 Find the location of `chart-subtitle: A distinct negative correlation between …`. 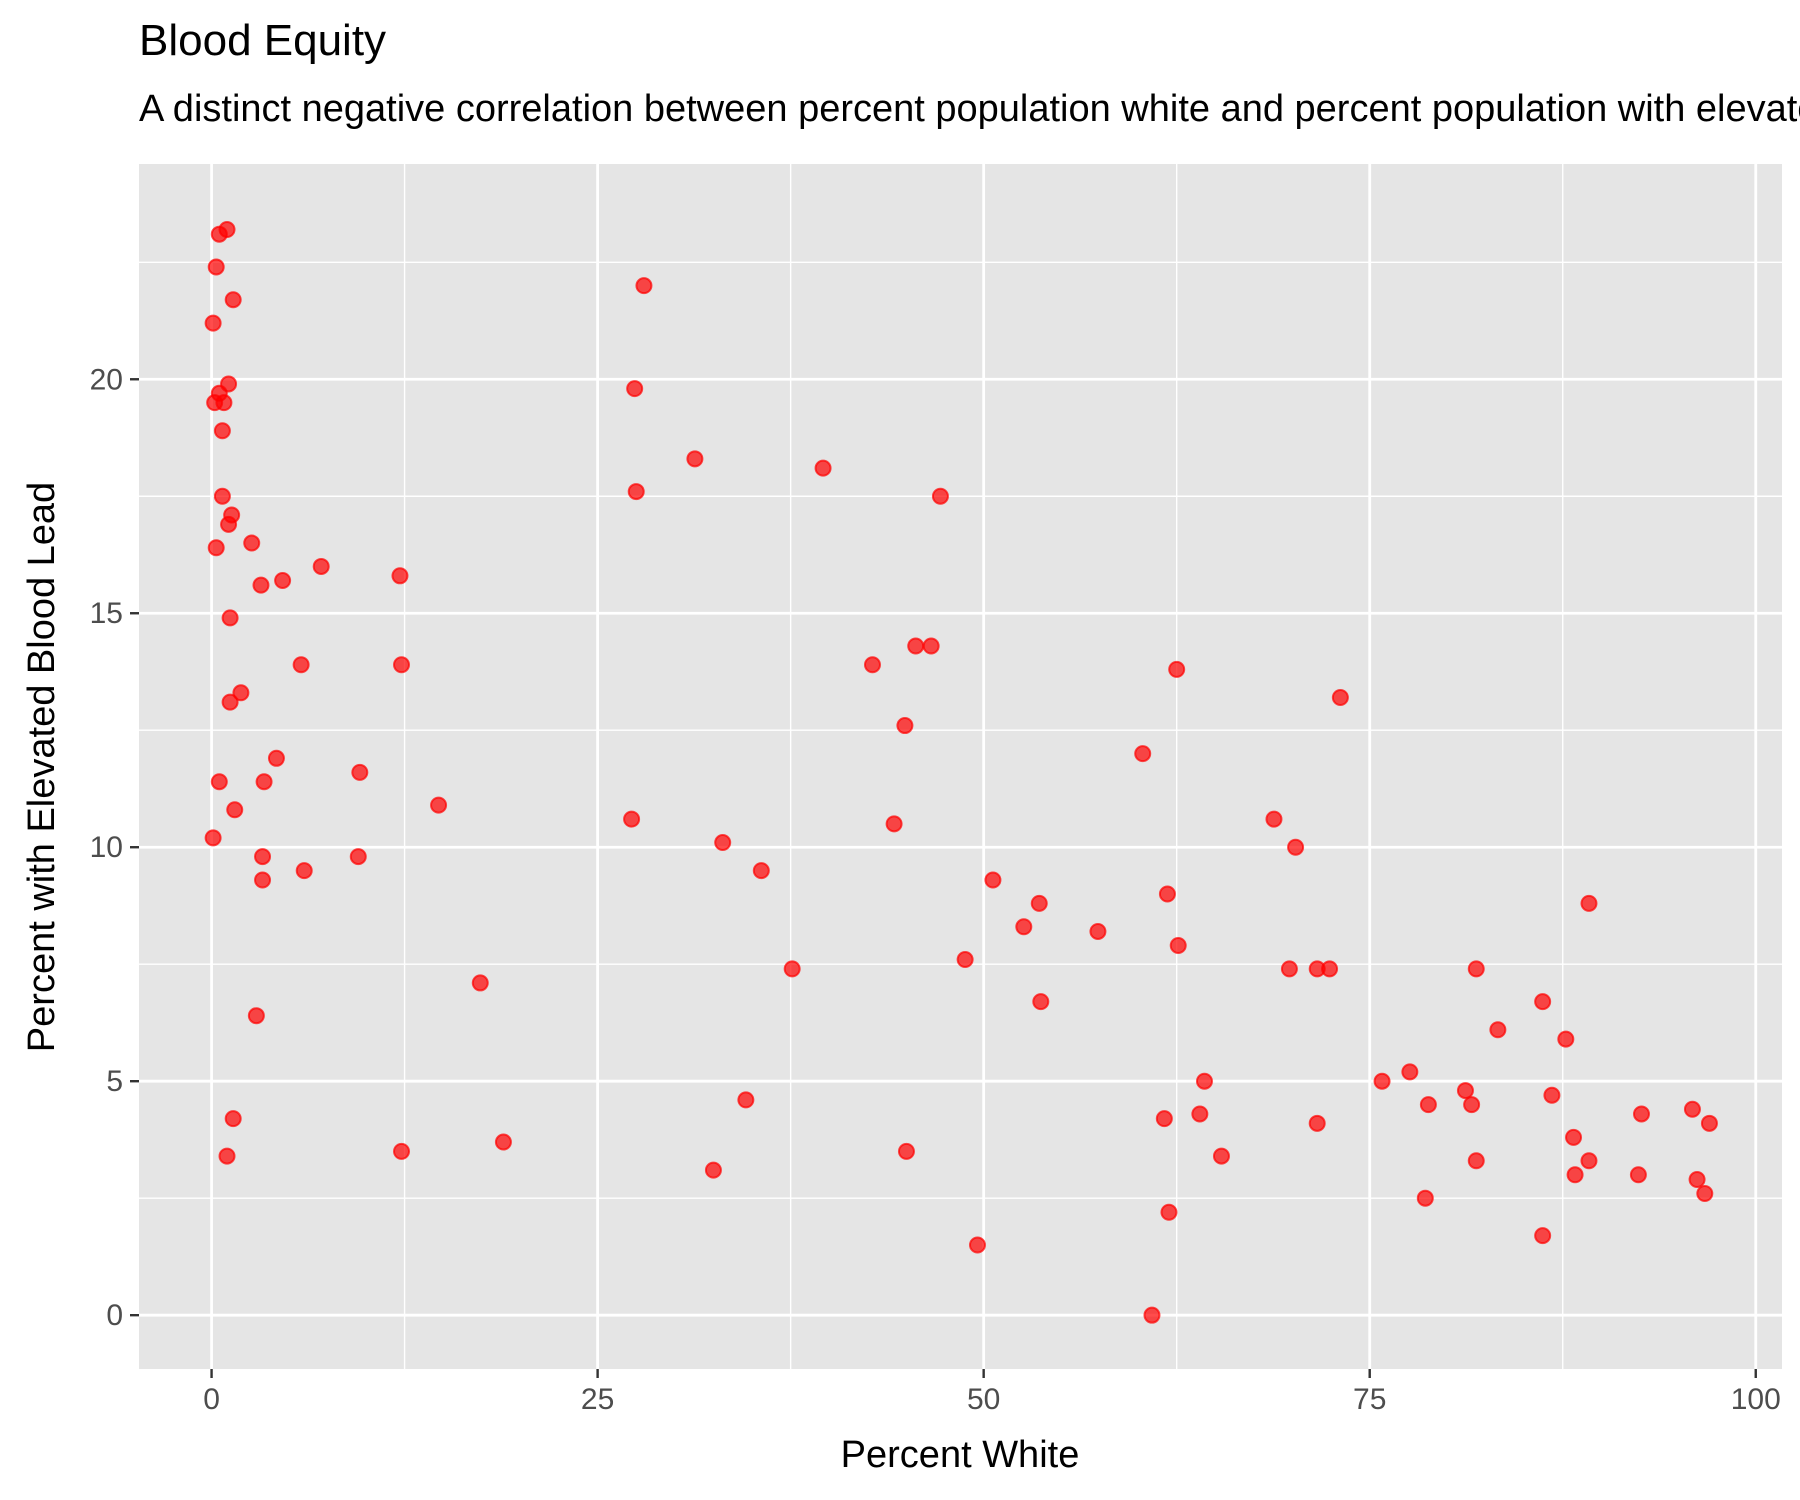

chart-subtitle: A distinct negative correlation between … is located at coordinates (969, 109).